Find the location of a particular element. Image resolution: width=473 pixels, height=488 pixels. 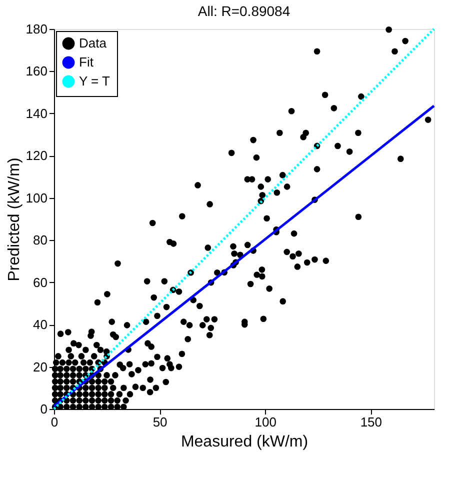

x-axis-title: Measured (kW/m) is located at coordinates (244, 442).